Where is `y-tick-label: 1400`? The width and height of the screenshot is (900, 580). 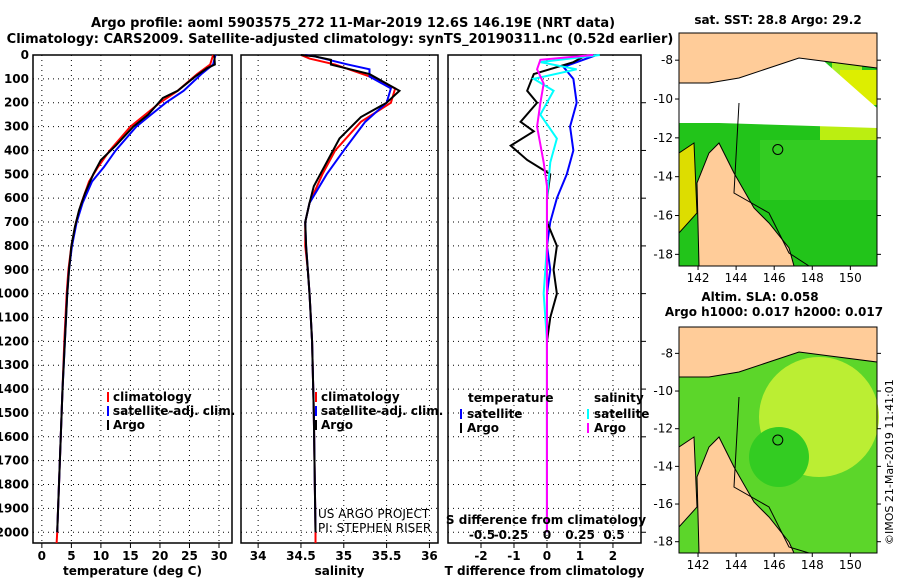 y-tick-label: 1400 is located at coordinates (14, 389).